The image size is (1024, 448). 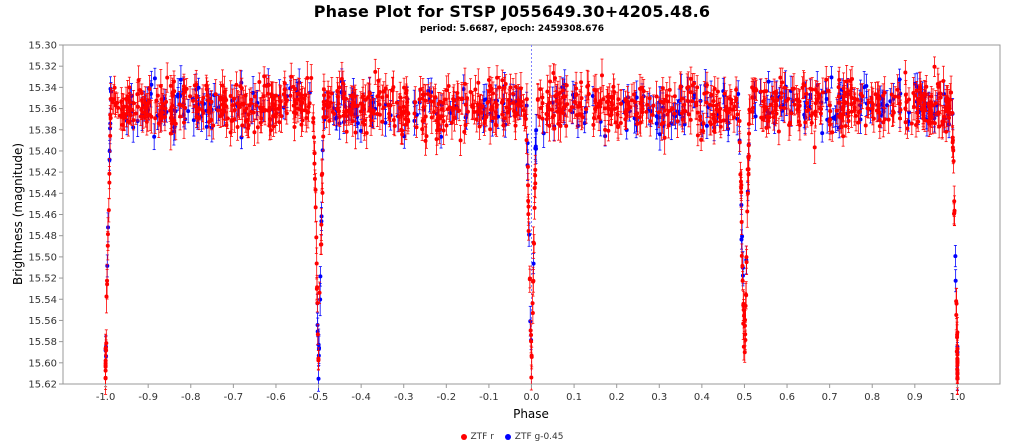 I want to click on legend-item-ztf-r: ZTF r, so click(x=477, y=437).